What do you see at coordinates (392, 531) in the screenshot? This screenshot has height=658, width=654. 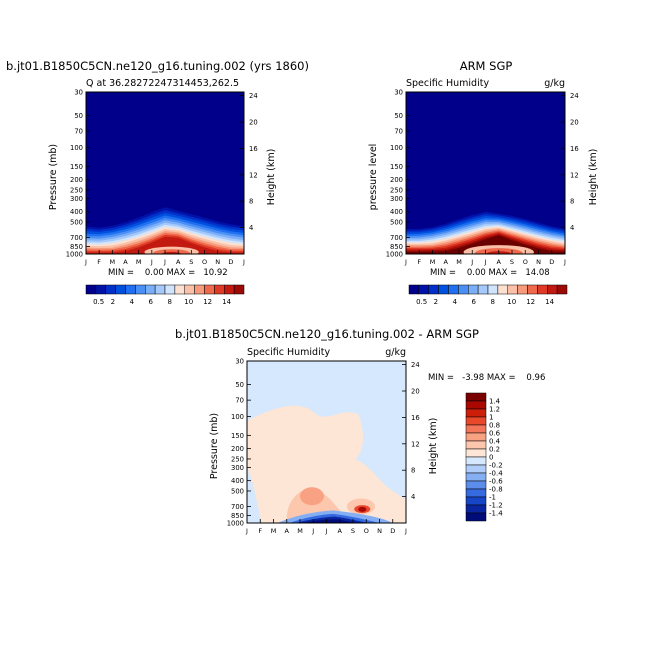 I see `x-tick-label: D` at bounding box center [392, 531].